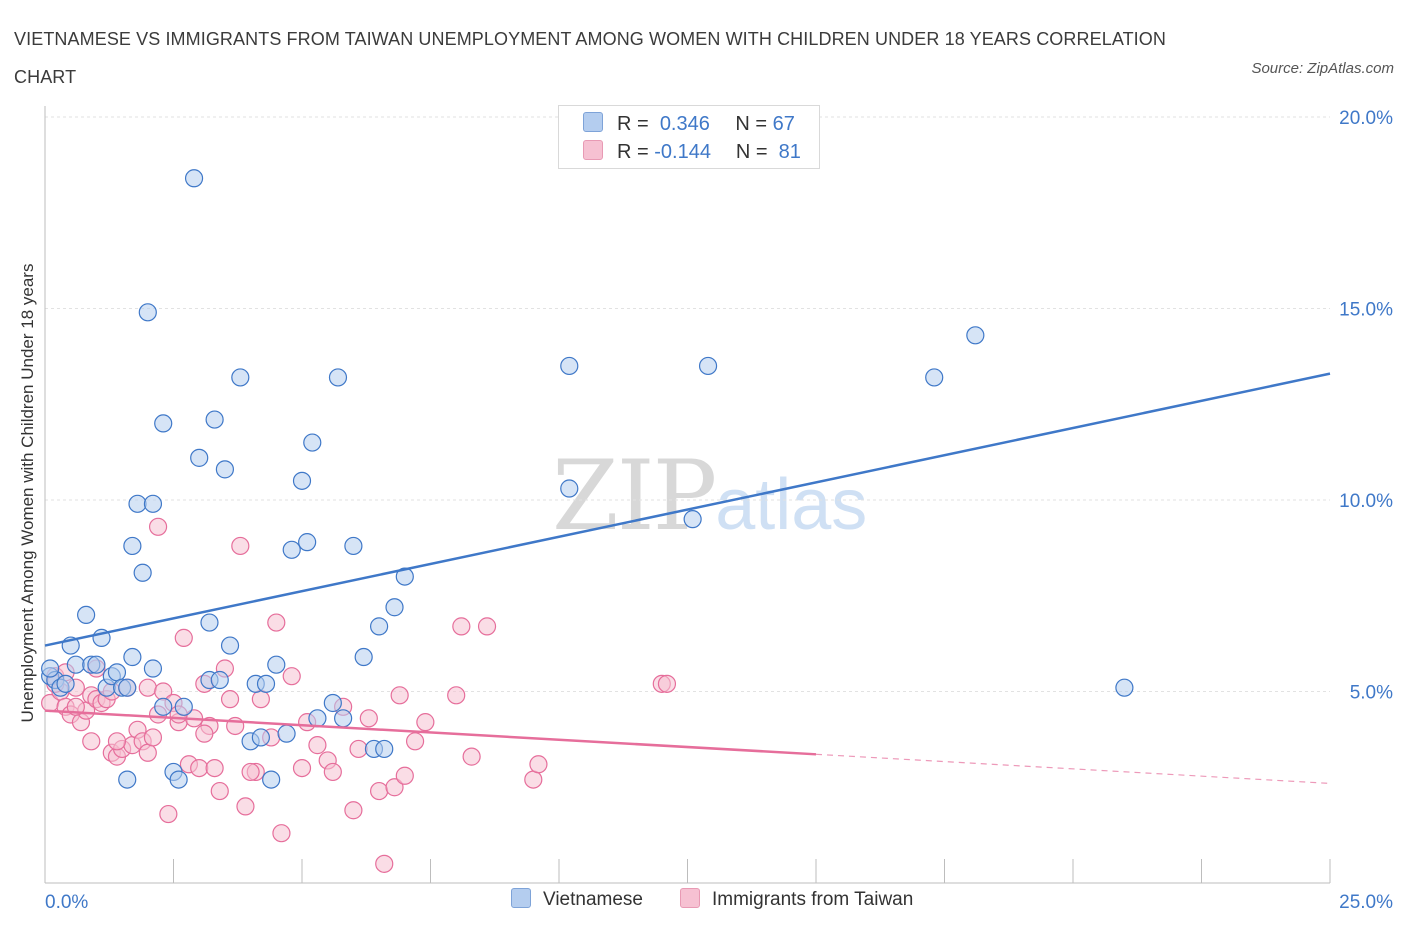 Image resolution: width=1406 pixels, height=930 pixels. Describe the element at coordinates (593, 122) in the screenshot. I see `legend-swatch-vietnamese` at that location.